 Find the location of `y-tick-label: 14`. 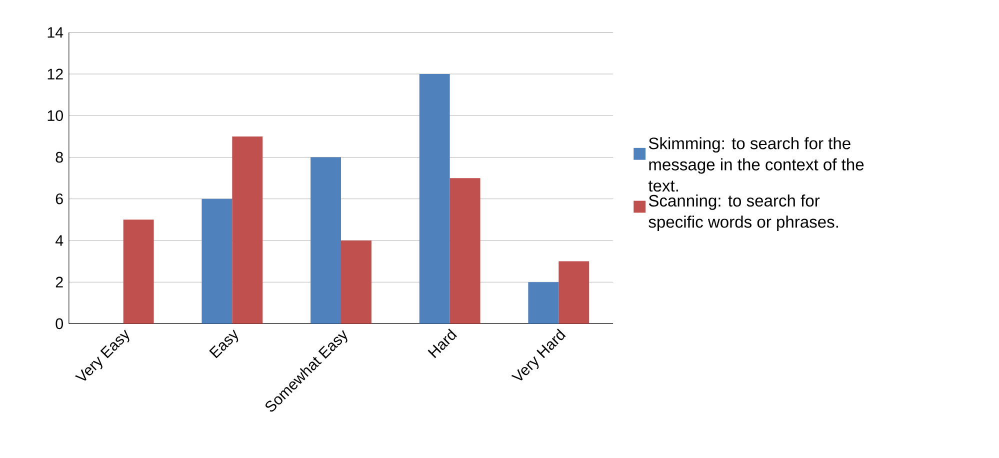

y-tick-label: 14 is located at coordinates (56, 32).